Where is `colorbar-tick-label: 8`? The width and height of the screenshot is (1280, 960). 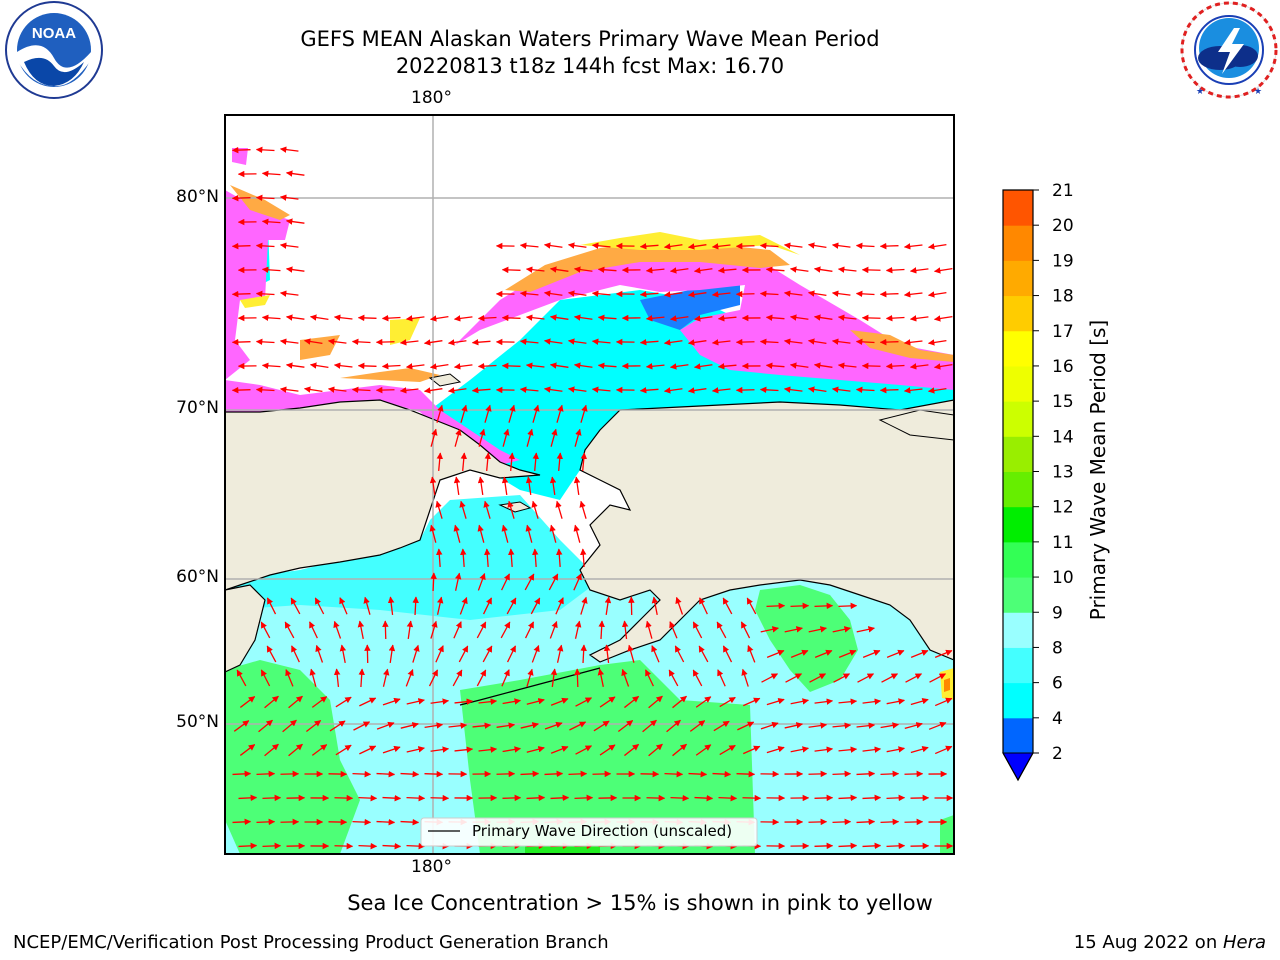
colorbar-tick-label: 8 is located at coordinates (1057, 648).